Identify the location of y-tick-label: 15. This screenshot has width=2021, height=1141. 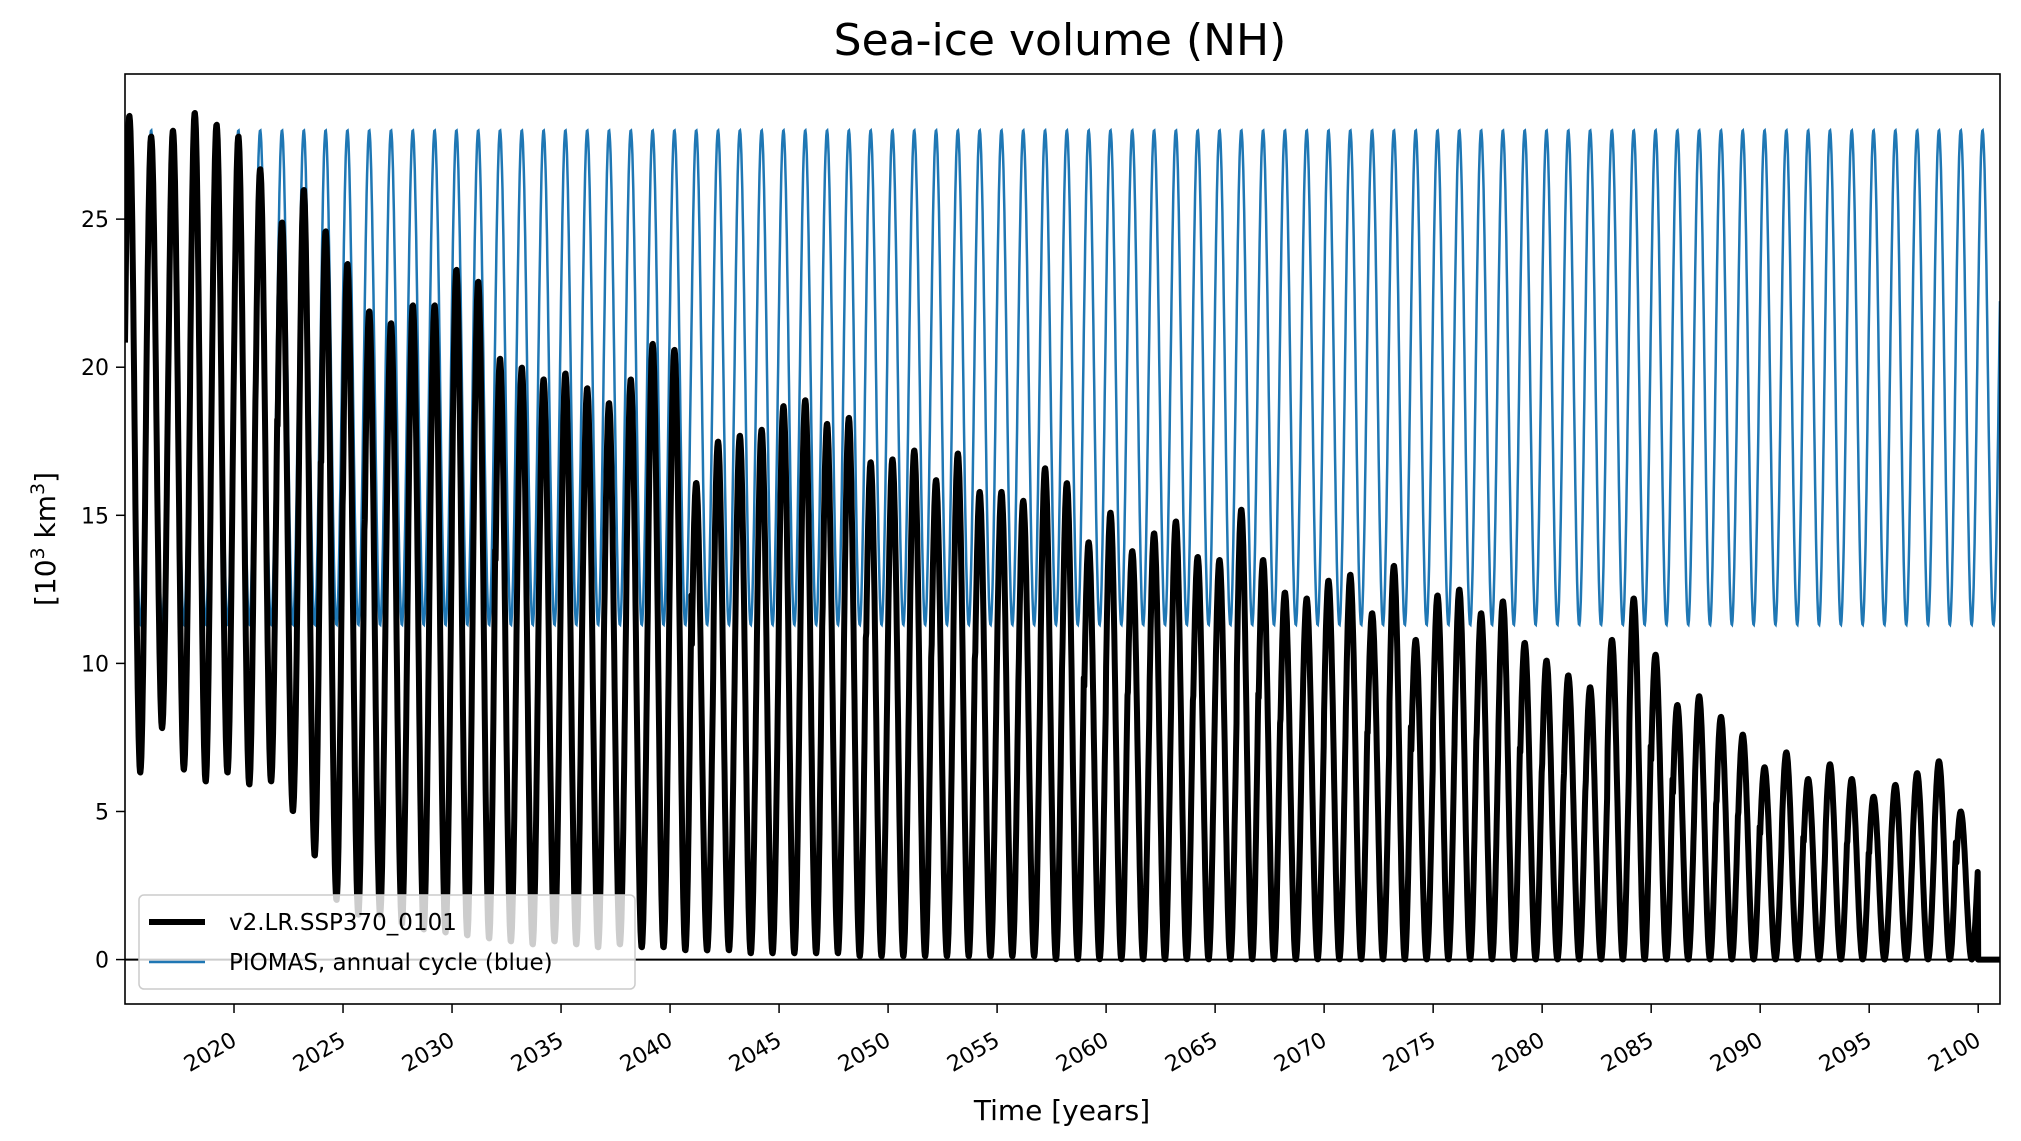
(95, 516).